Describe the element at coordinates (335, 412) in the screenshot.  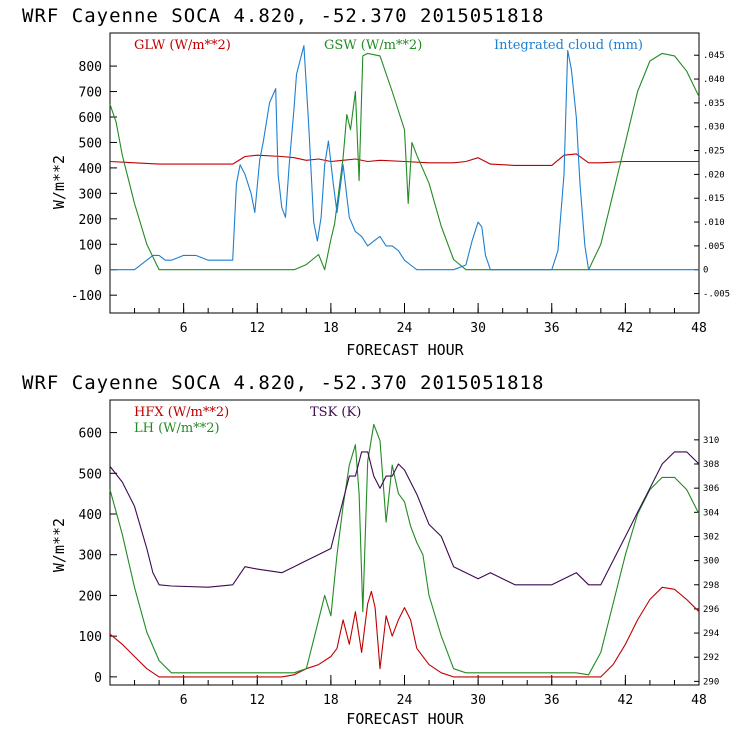
I see `legend-tsk: TSK (K)` at that location.